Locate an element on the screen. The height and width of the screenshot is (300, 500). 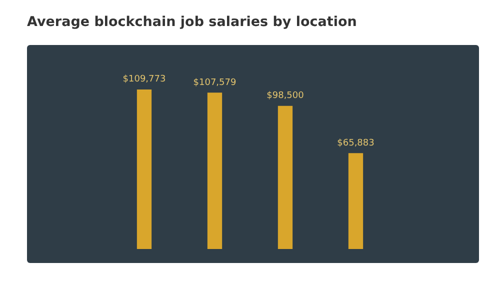
data-label: $109,773 is located at coordinates (144, 79).